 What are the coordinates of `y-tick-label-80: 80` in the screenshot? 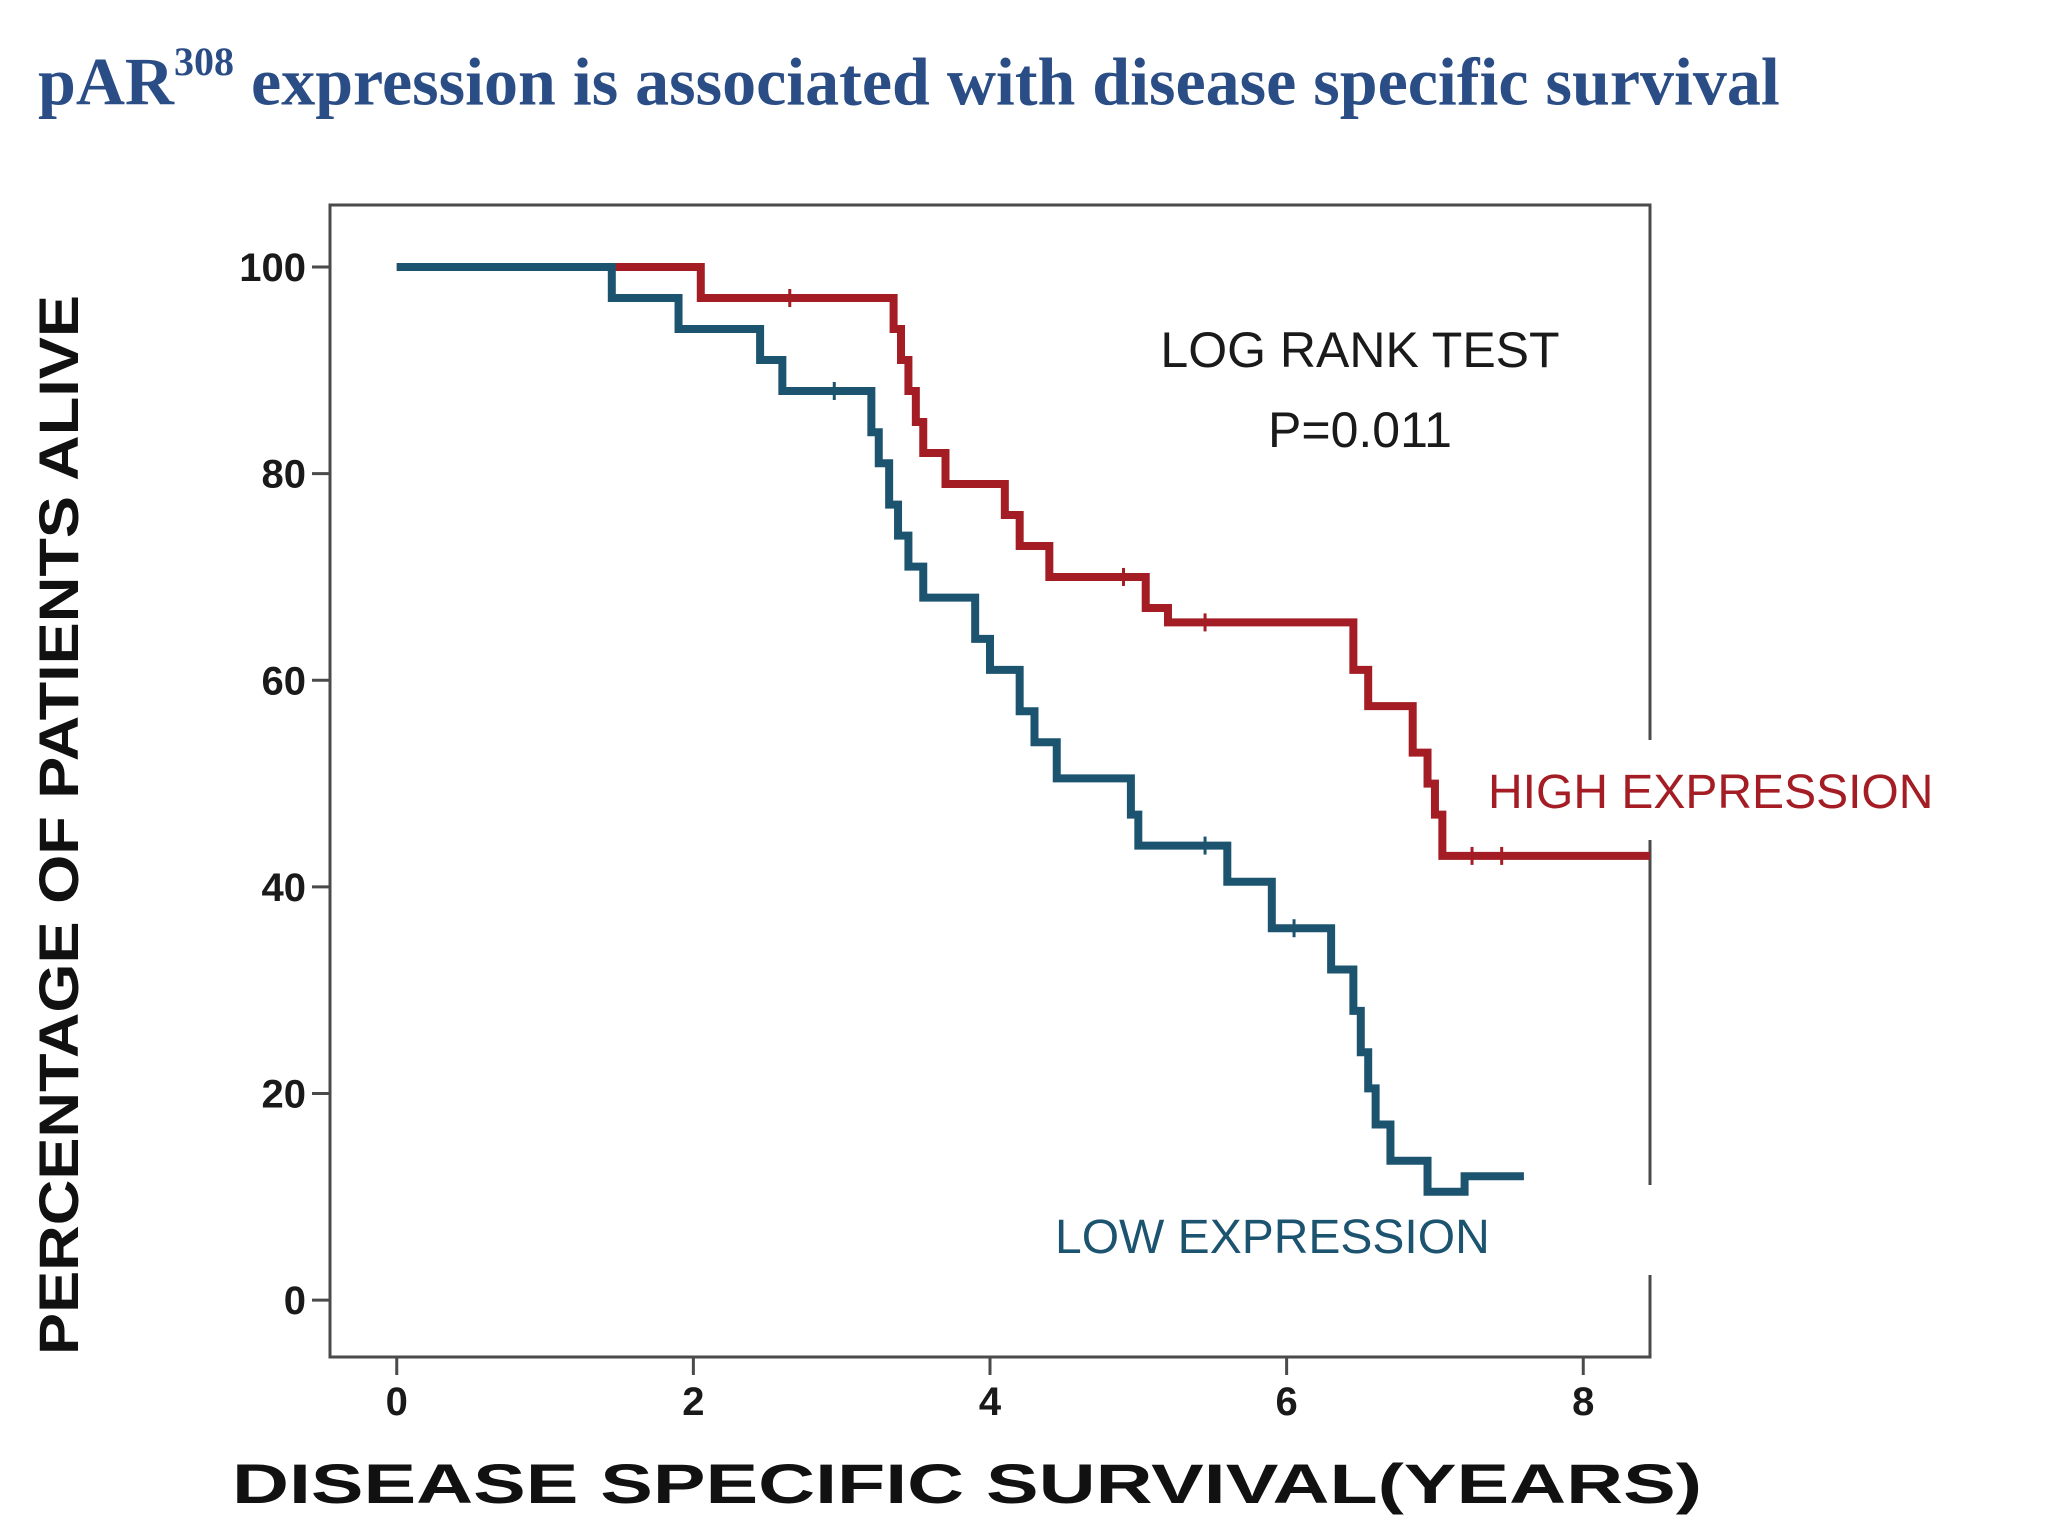 It's located at (284, 475).